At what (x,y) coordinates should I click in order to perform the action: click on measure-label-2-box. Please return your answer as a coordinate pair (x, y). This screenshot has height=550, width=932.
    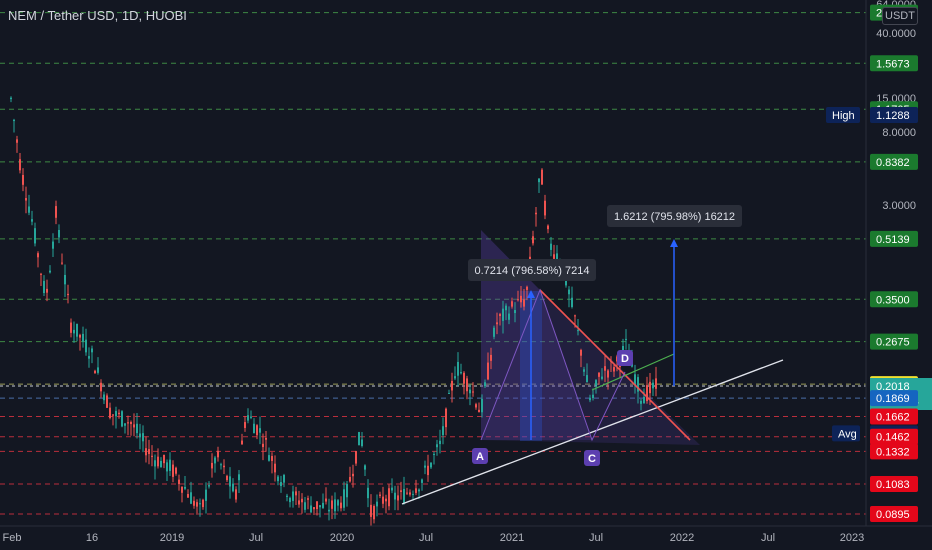
    Looking at the image, I should click on (674, 216).